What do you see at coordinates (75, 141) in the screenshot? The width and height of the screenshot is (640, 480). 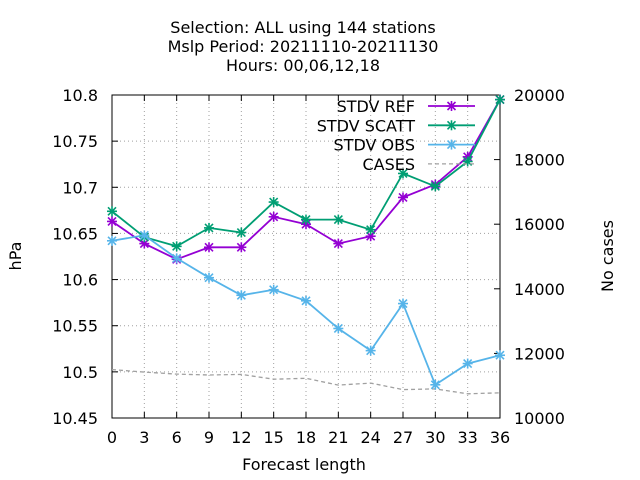 I see `y-tick-label: 10.75` at bounding box center [75, 141].